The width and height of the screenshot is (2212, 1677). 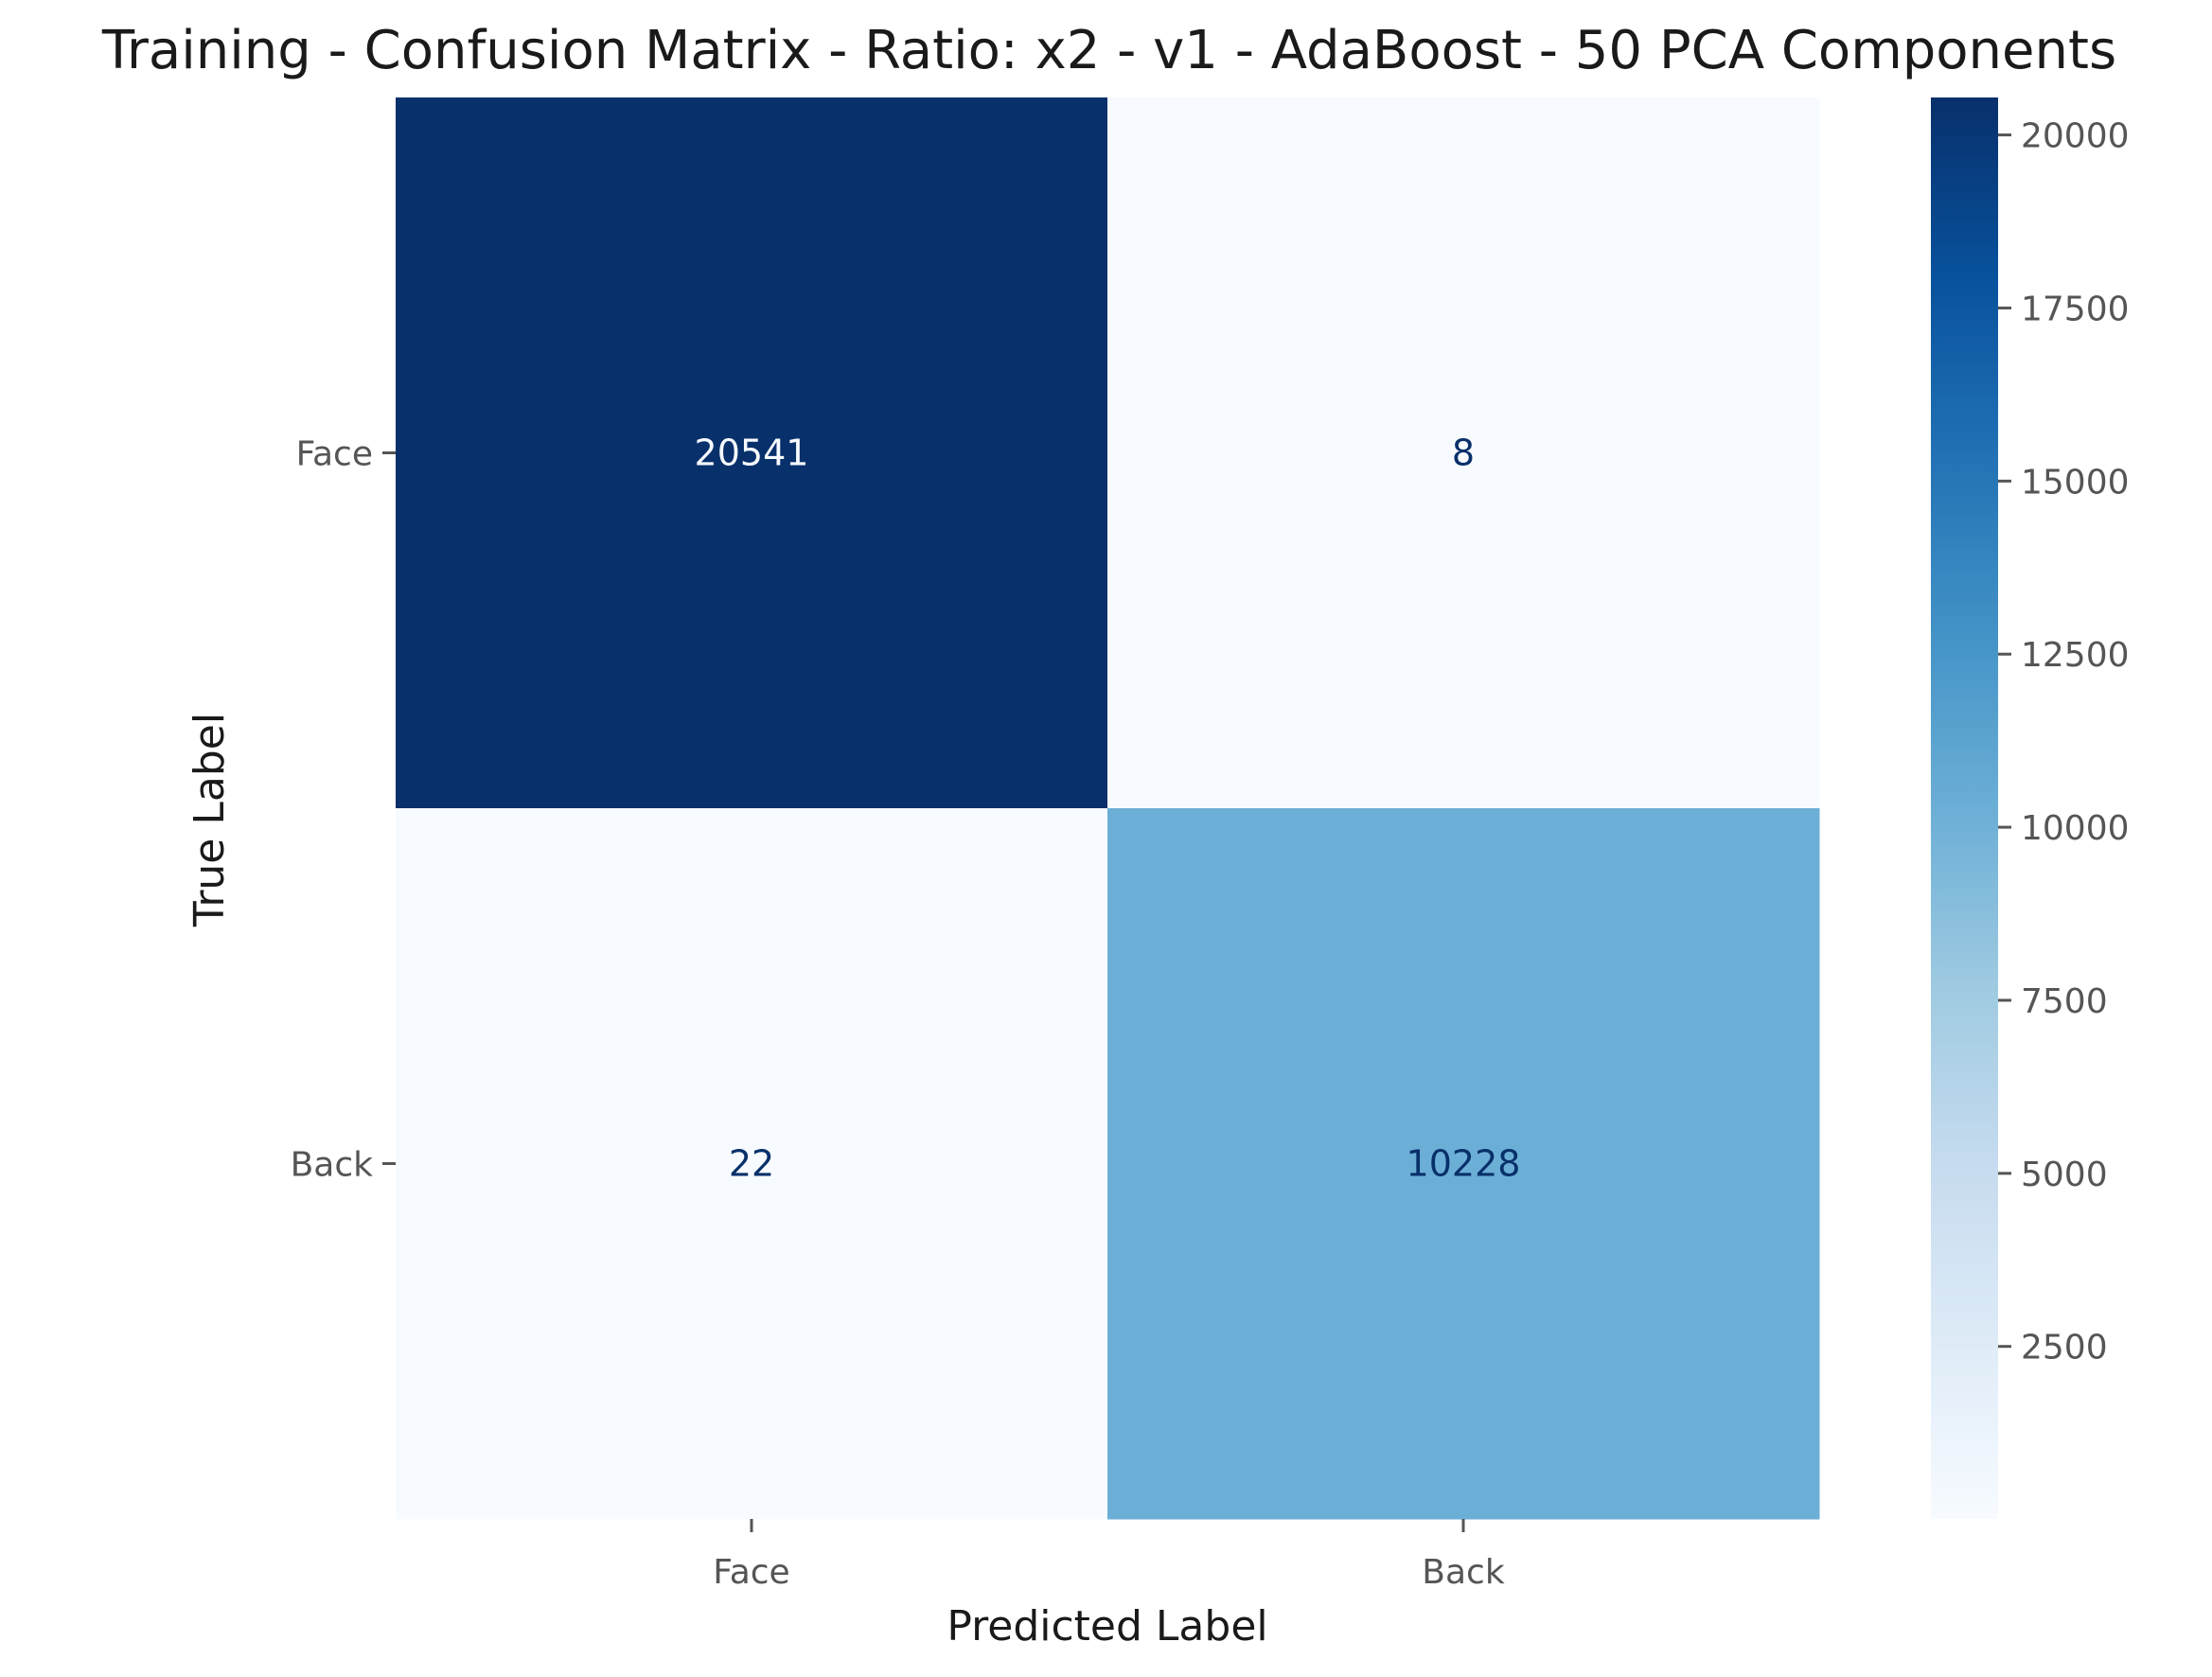 I want to click on colorbar-tick-label: 12500, so click(x=2075, y=655).